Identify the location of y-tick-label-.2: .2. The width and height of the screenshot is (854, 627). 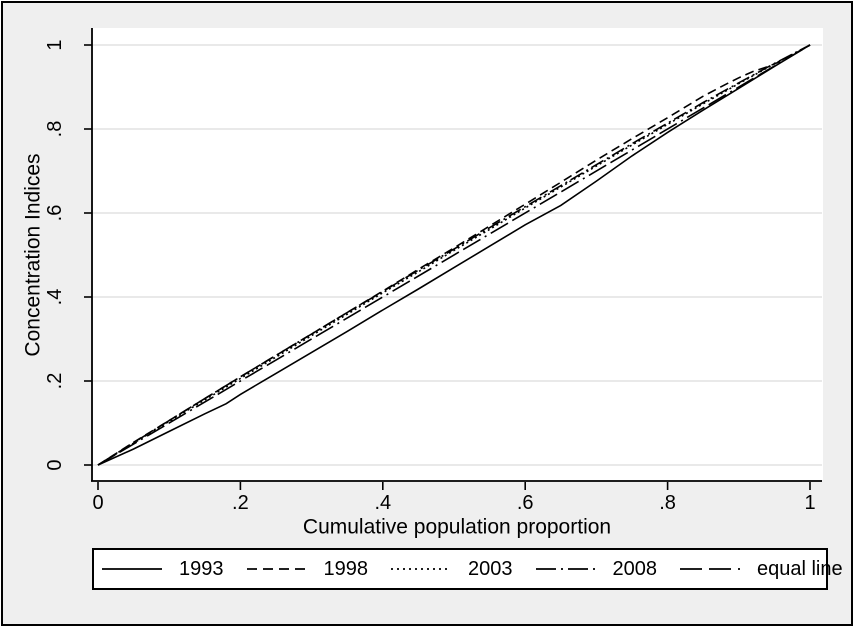
(55, 381).